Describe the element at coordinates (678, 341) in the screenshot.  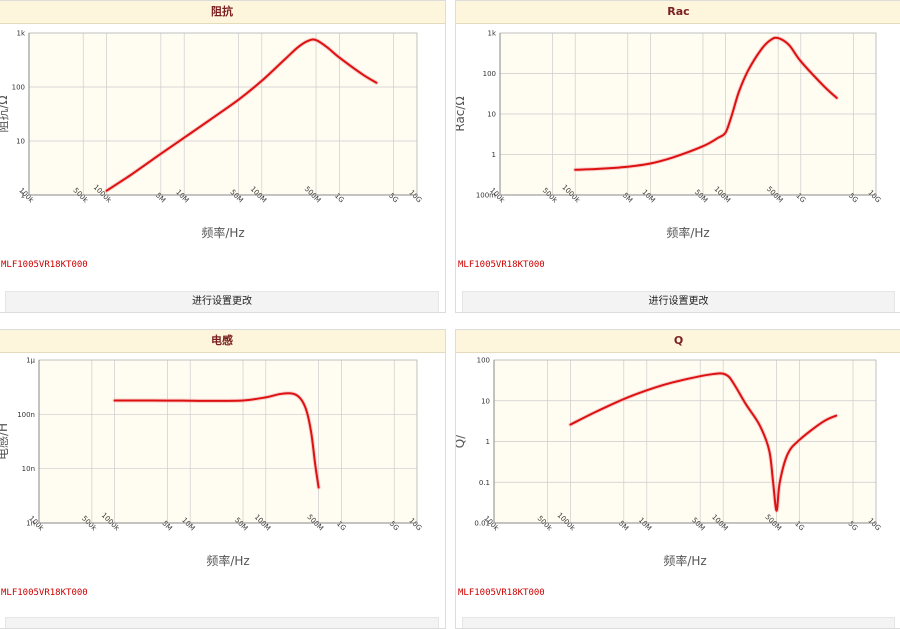
I see `panel-title: Q` at that location.